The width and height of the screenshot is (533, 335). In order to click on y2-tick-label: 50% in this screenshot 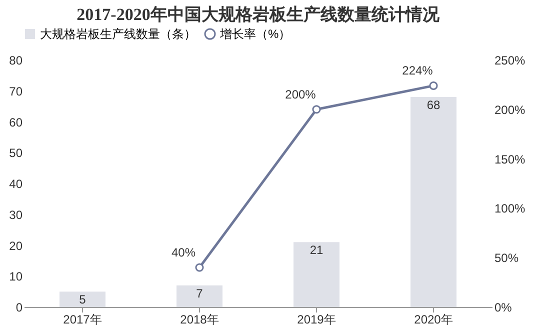, I will do `click(506, 258)`.